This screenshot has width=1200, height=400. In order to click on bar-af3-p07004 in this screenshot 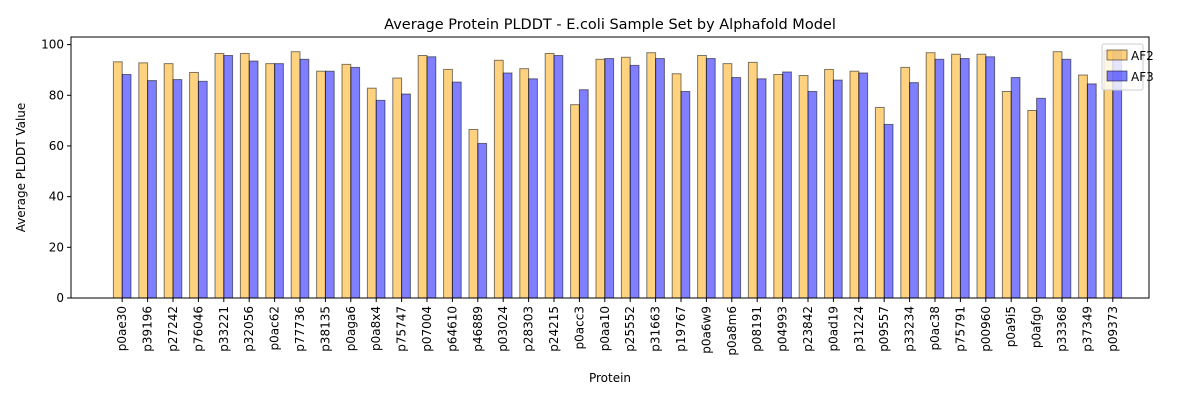, I will do `click(431, 177)`.